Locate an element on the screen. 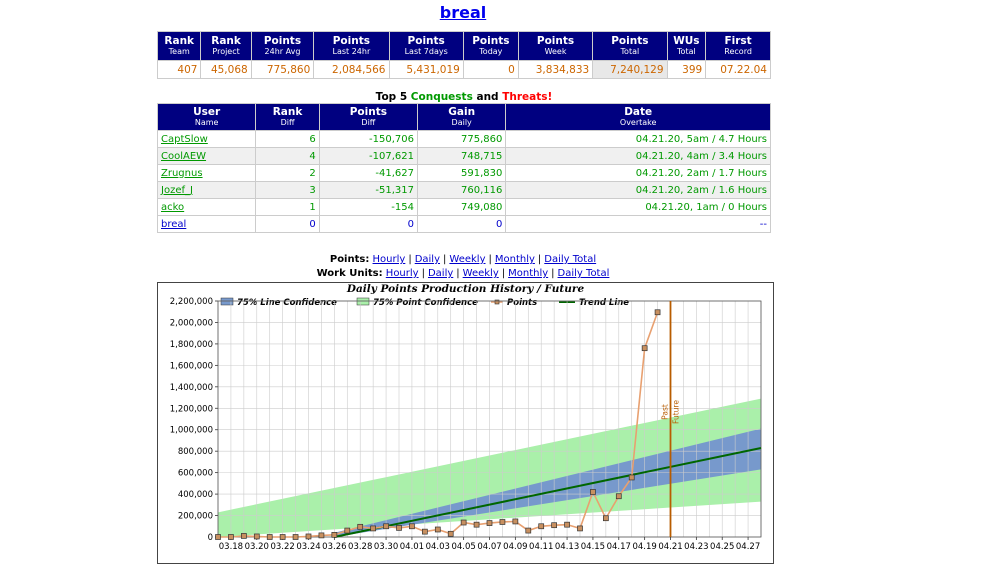 Image resolution: width=1000 pixels, height=575 pixels. rank-value: 07.22.04 is located at coordinates (738, 69).